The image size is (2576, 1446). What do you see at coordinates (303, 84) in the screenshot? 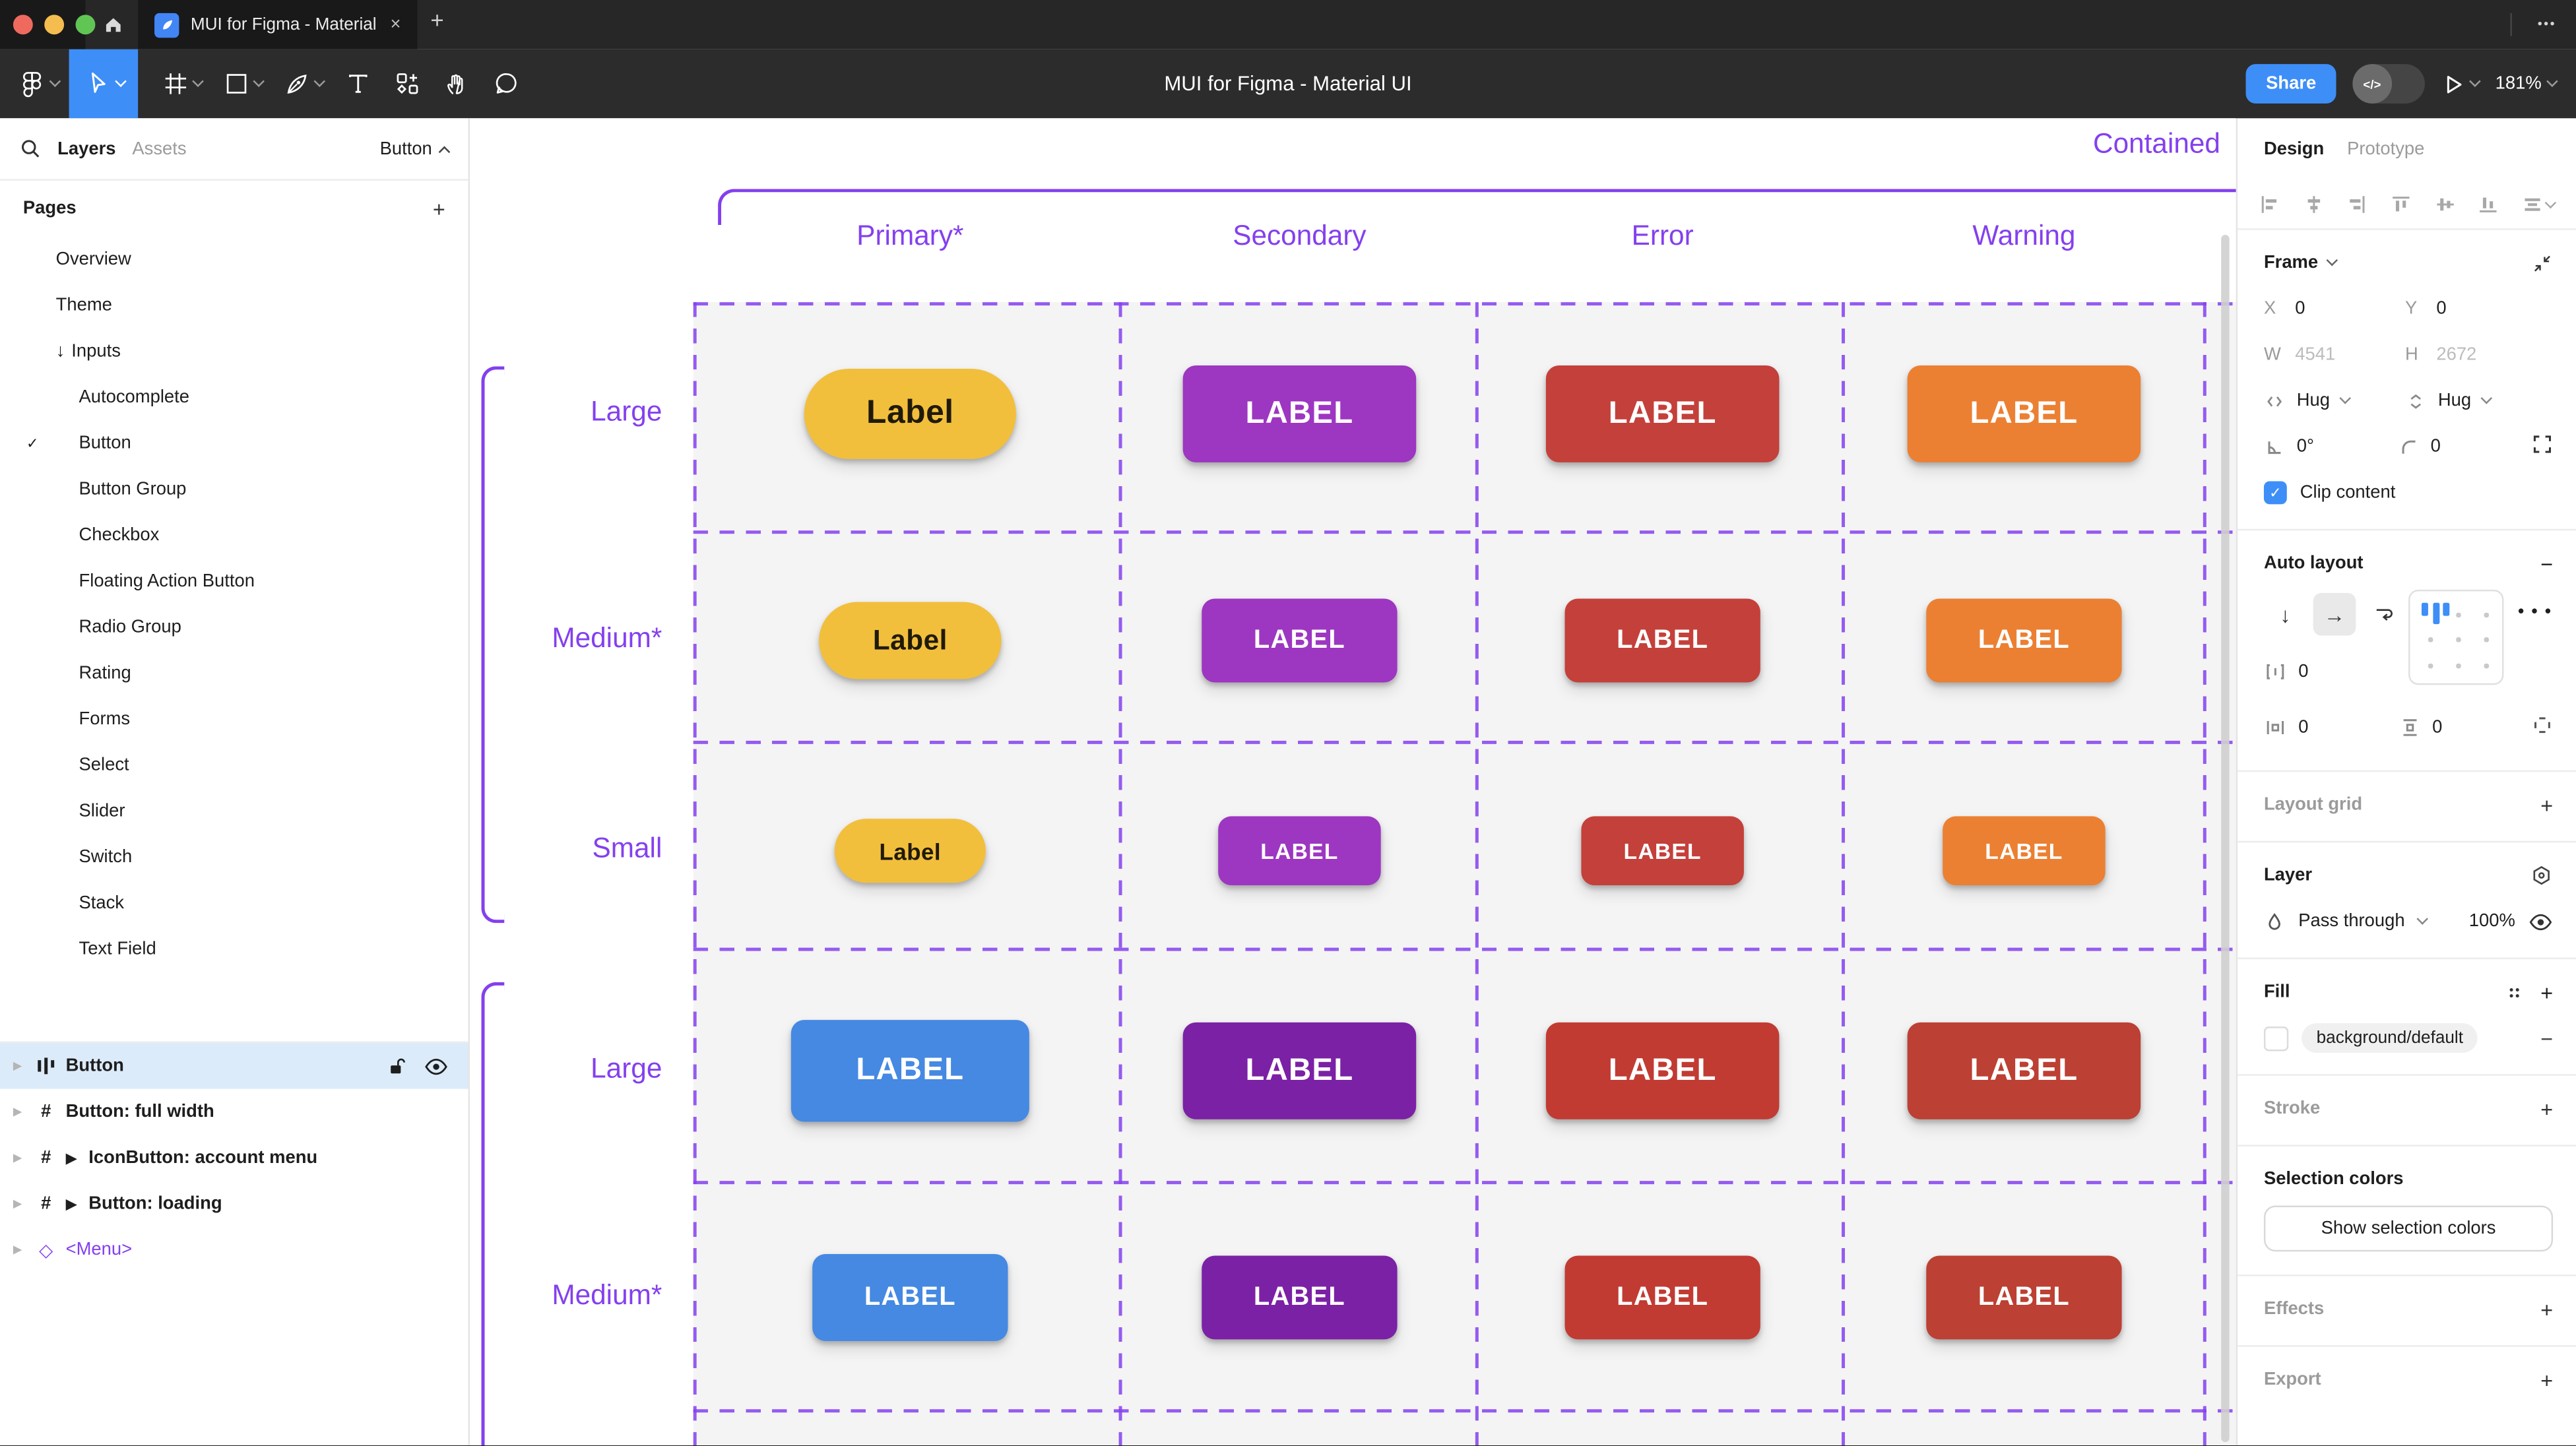
I see `pen-tool-button` at bounding box center [303, 84].